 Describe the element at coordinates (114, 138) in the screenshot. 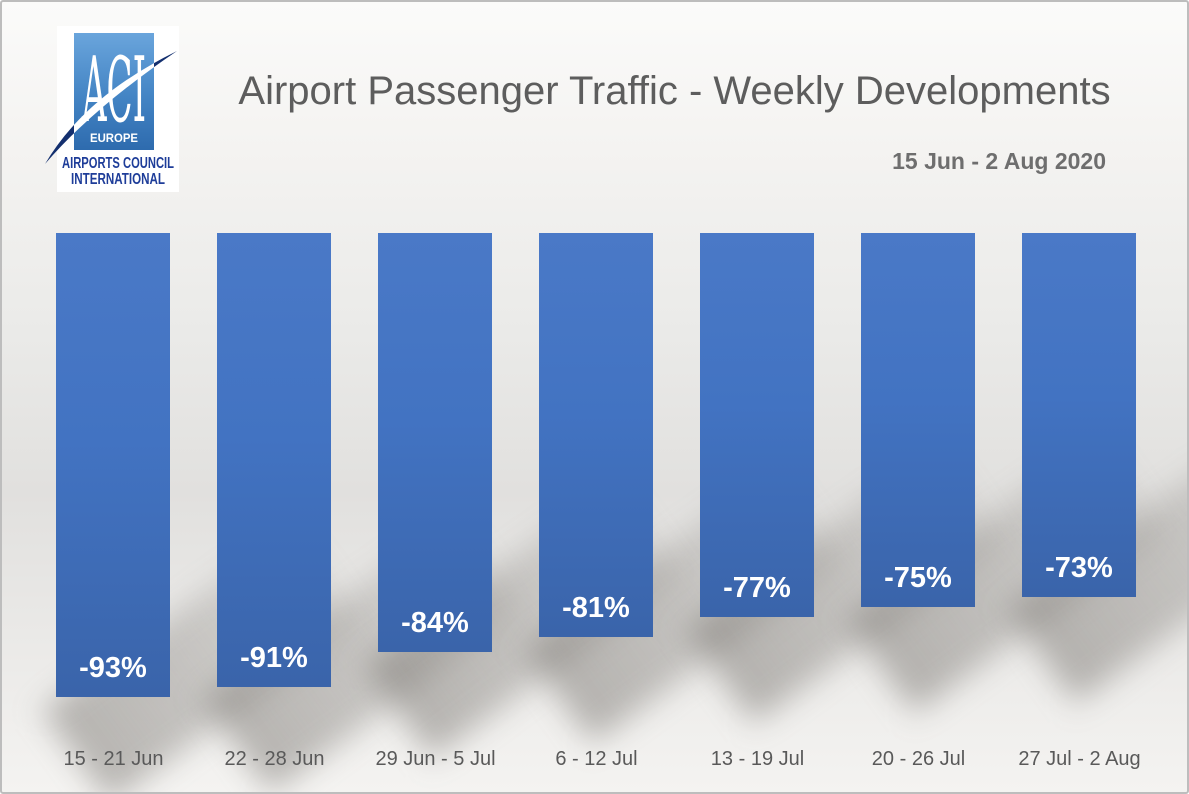

I see `logo-region-label: EUROPE` at that location.